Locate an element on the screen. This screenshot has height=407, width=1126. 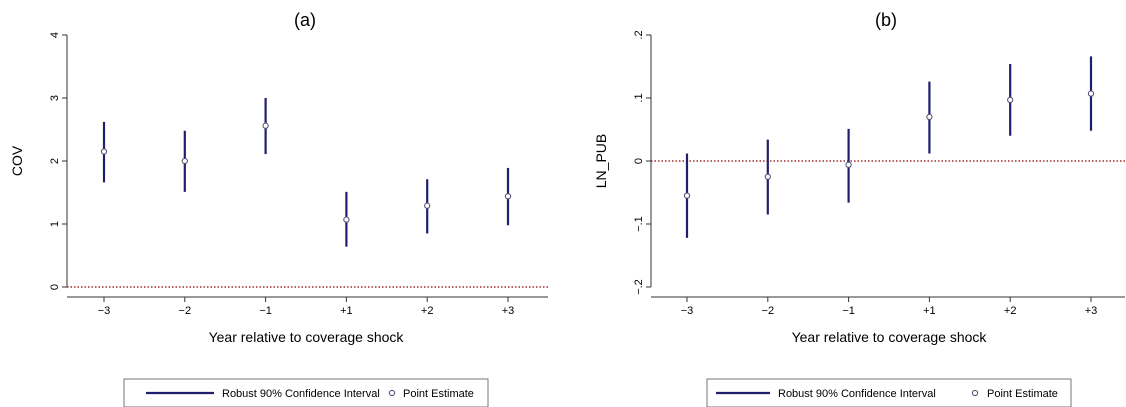
panel-a-y-axis-label: COV is located at coordinates (17, 160).